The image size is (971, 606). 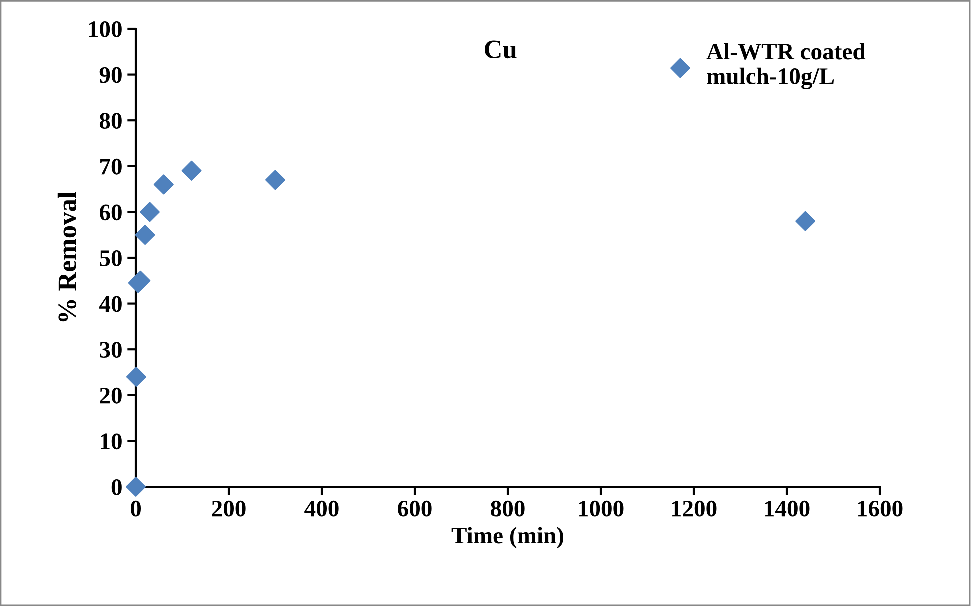 What do you see at coordinates (415, 508) in the screenshot?
I see `x-tick-label: 600` at bounding box center [415, 508].